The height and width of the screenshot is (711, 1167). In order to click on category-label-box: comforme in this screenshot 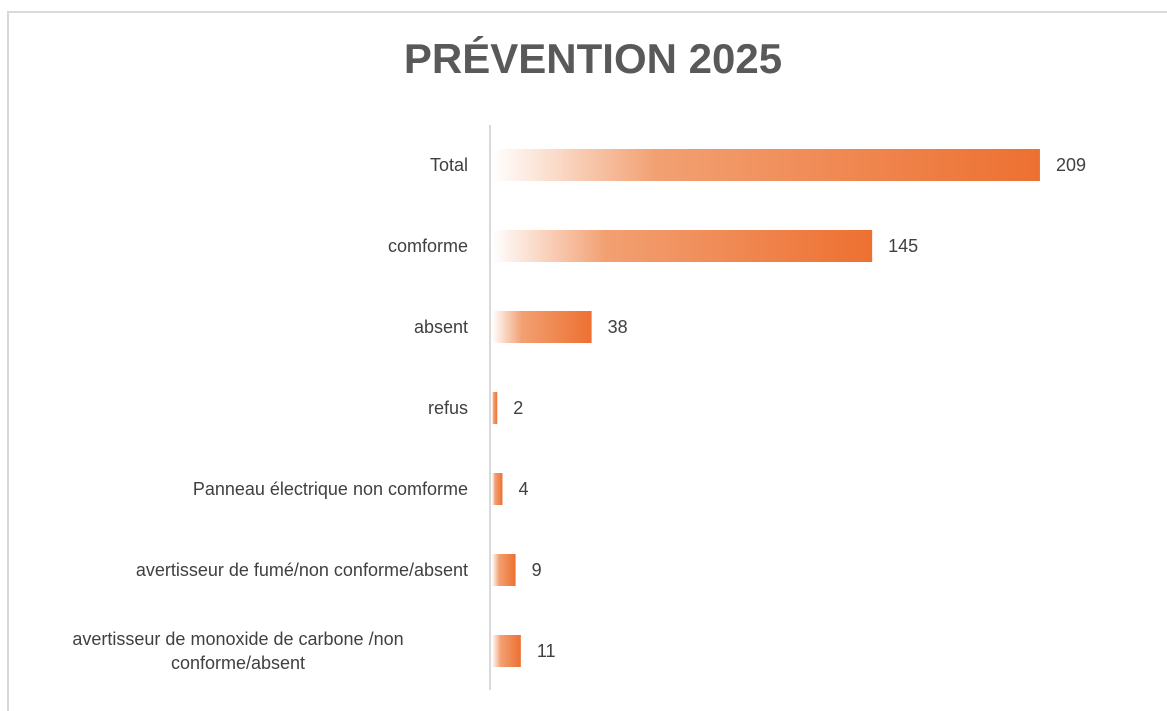, I will do `click(238, 246)`.